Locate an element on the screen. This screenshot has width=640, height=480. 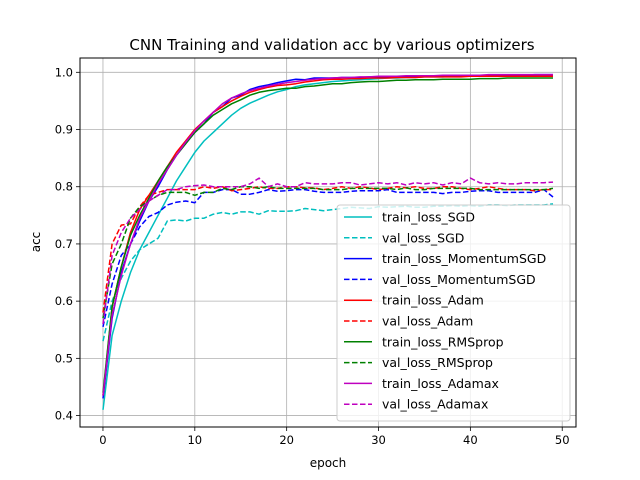
legend-label: val_loss_MomentumSGD is located at coordinates (459, 279).